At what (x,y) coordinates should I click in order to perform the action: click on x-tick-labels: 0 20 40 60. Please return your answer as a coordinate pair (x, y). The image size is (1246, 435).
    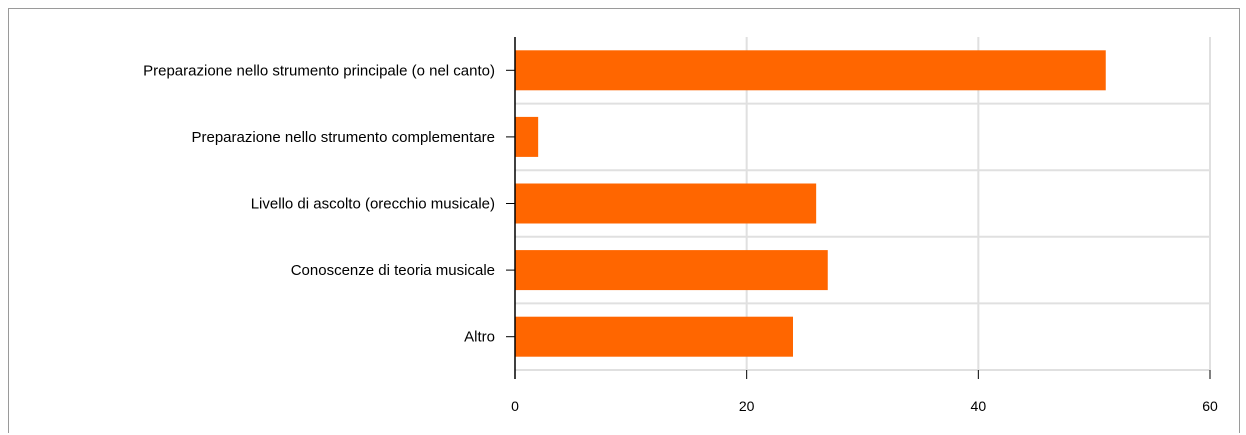
    Looking at the image, I should click on (864, 406).